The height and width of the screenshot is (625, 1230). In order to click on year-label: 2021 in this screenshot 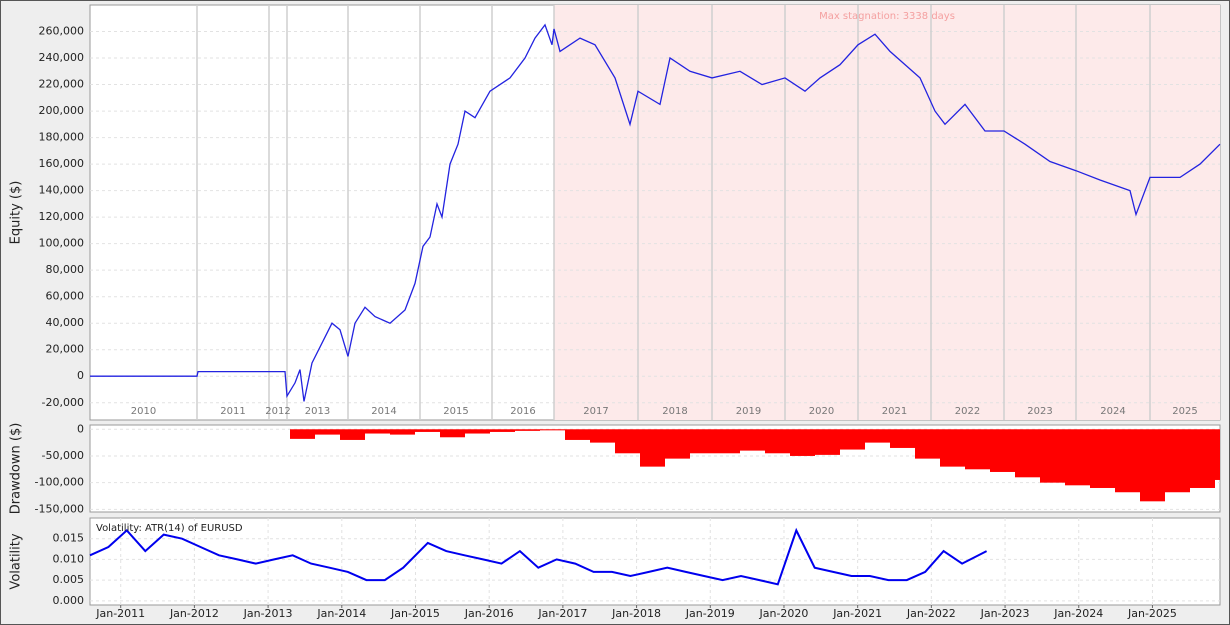, I will do `click(894, 411)`.